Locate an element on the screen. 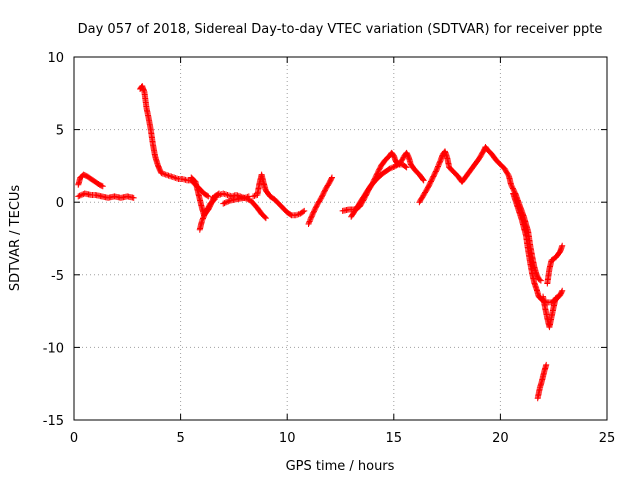 This screenshot has height=480, width=640. x-tick-label: 10 is located at coordinates (287, 438).